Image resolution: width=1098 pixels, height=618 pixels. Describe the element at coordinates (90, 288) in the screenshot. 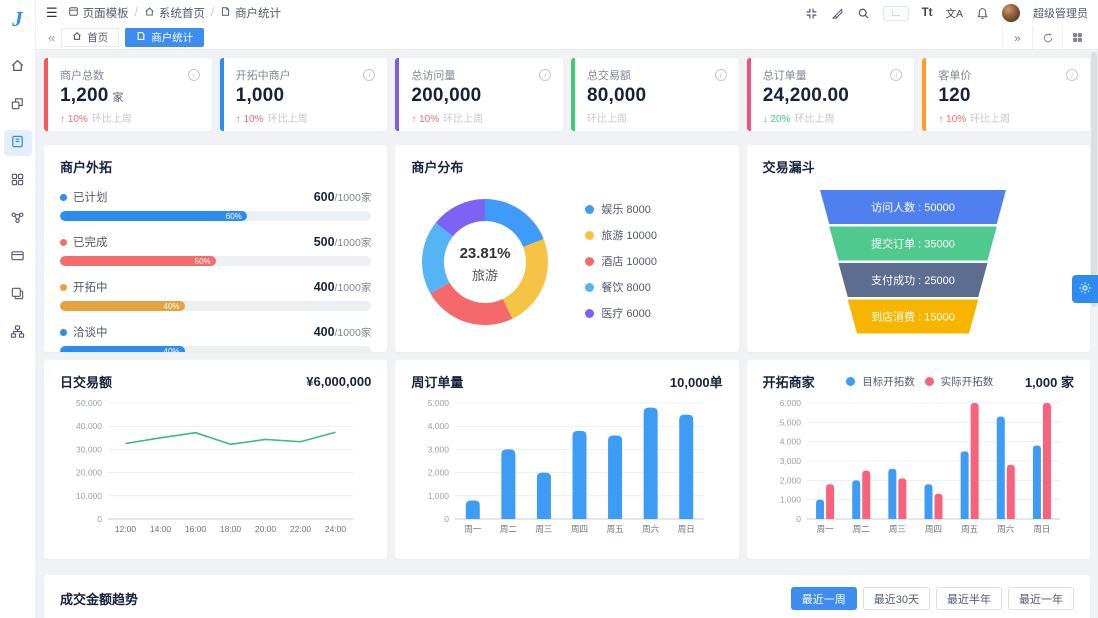

I see `outreach-row-label: 开拓中` at that location.